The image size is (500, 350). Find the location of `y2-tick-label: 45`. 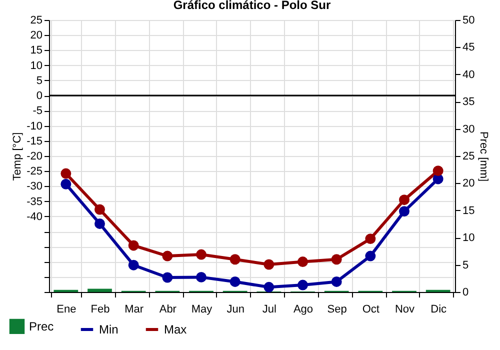

y2-tick-label: 45 is located at coordinates (468, 48).